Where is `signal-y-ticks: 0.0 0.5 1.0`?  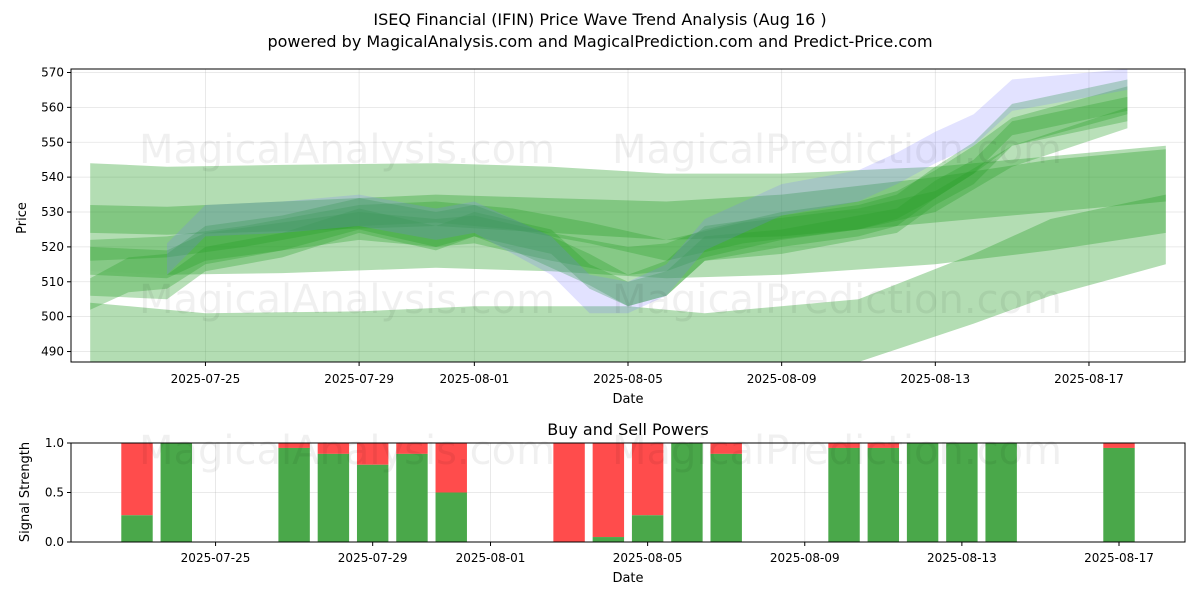
signal-y-ticks: 0.0 0.5 1.0 is located at coordinates (58, 492).